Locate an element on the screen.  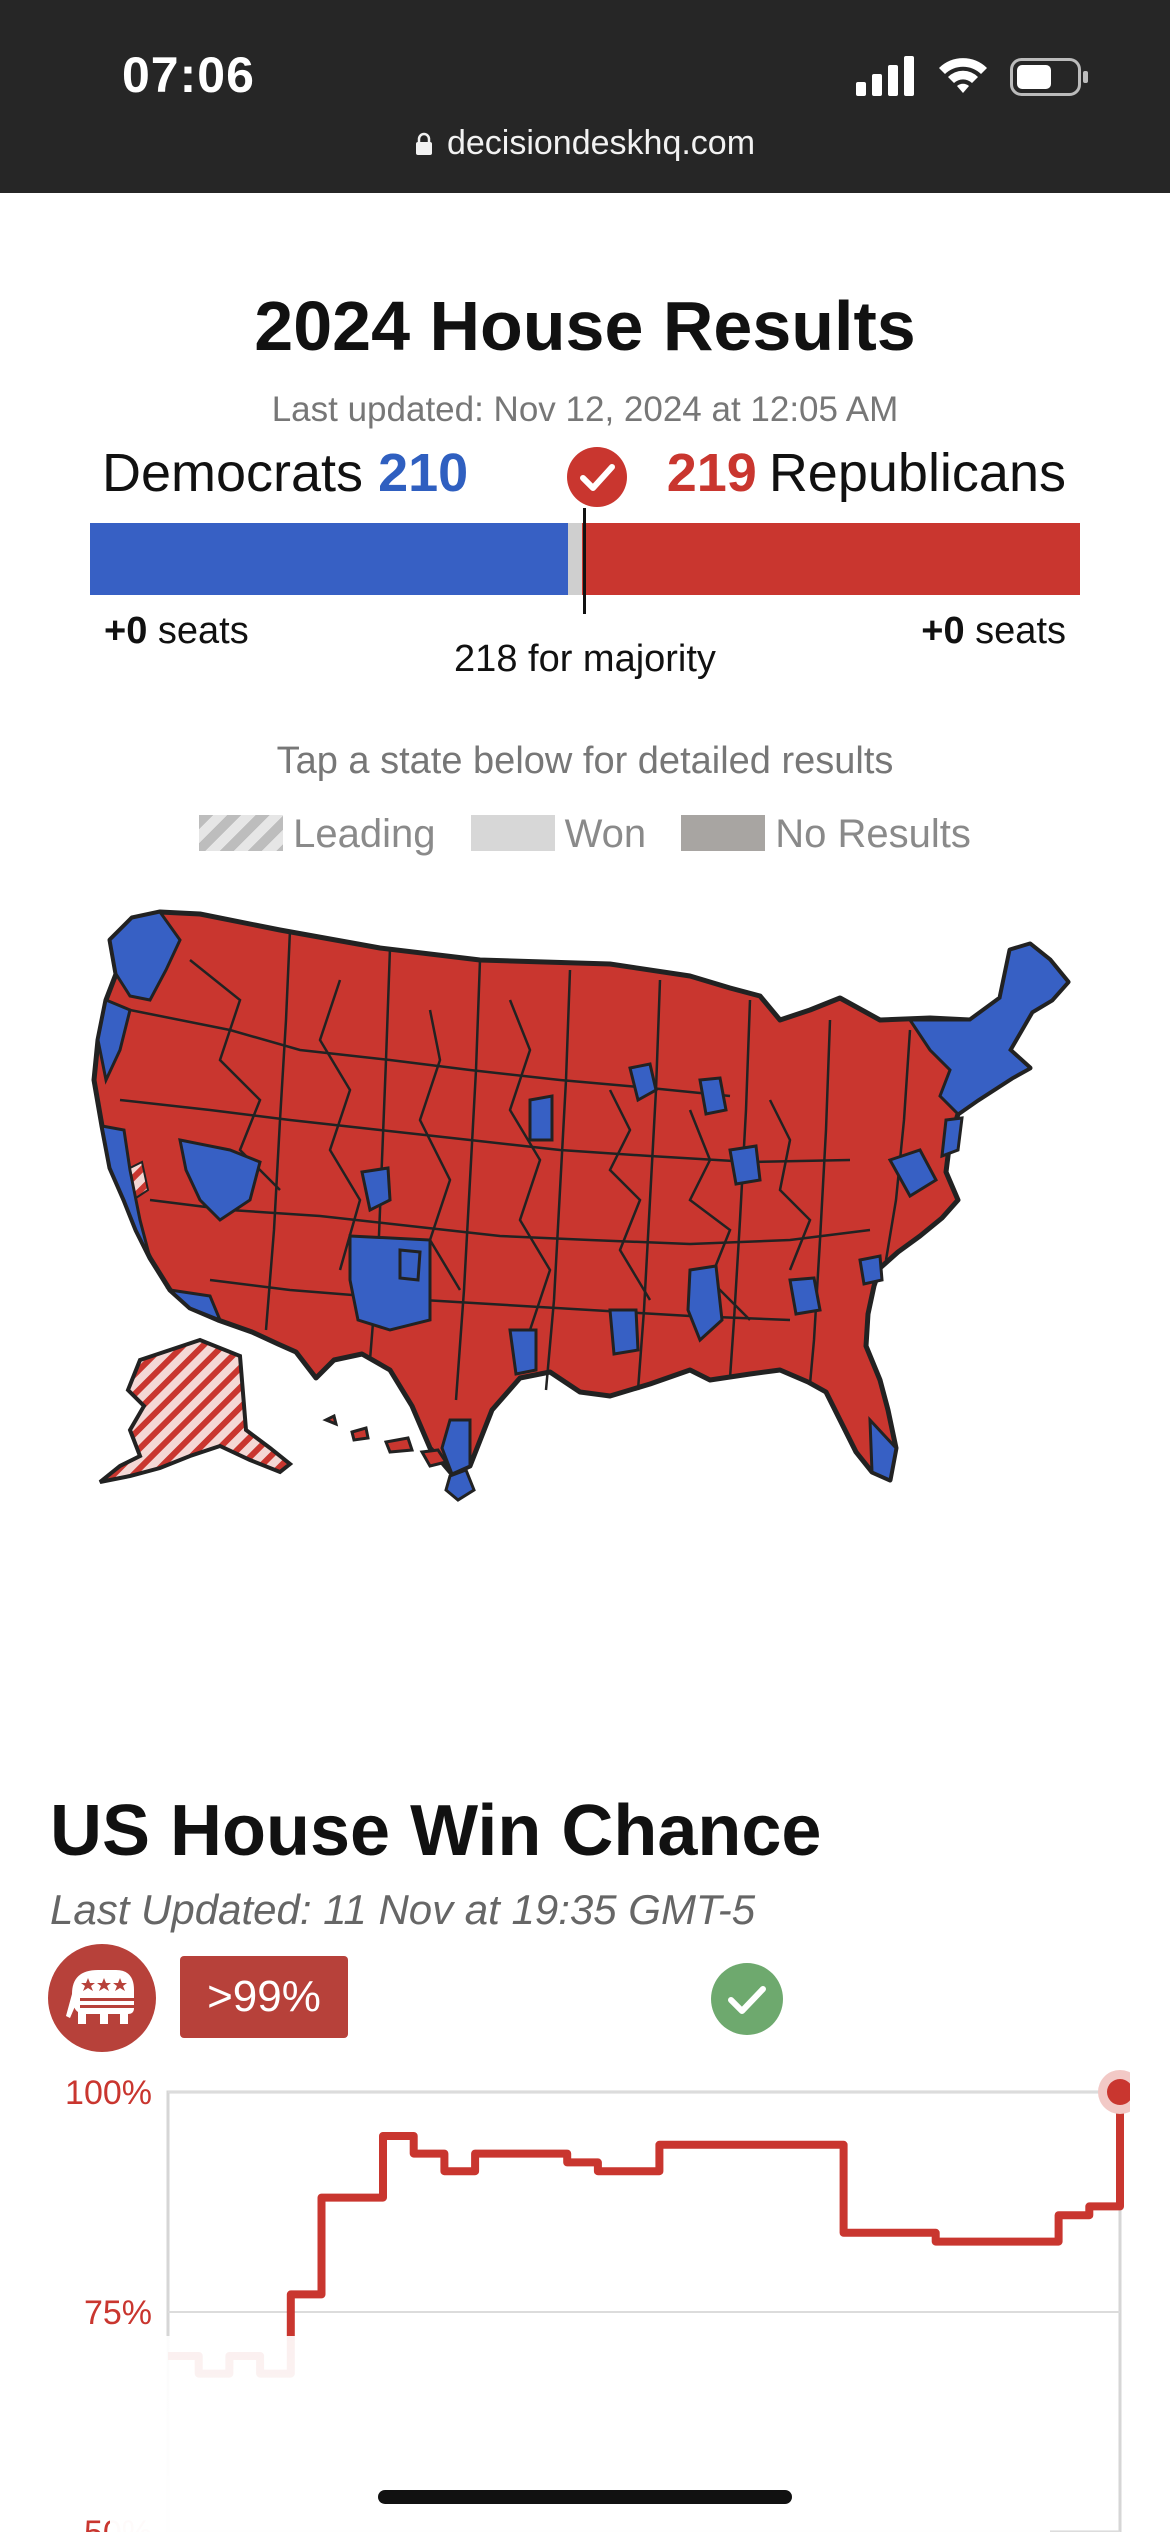
republicans-winner-check-icon is located at coordinates (597, 477).